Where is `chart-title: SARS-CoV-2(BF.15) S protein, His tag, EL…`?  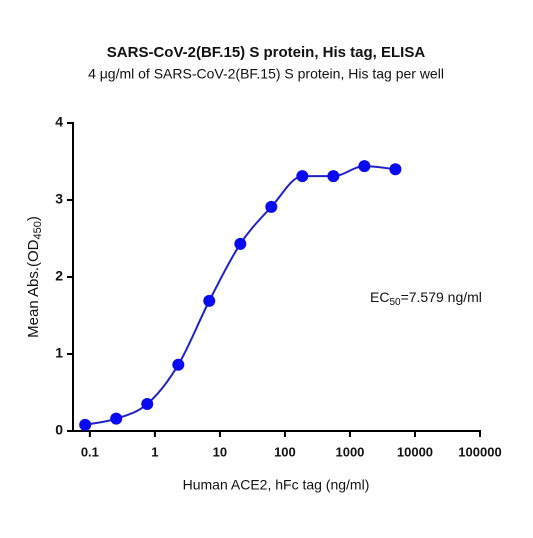
chart-title: SARS-CoV-2(BF.15) S protein, His tag, EL… is located at coordinates (266, 52).